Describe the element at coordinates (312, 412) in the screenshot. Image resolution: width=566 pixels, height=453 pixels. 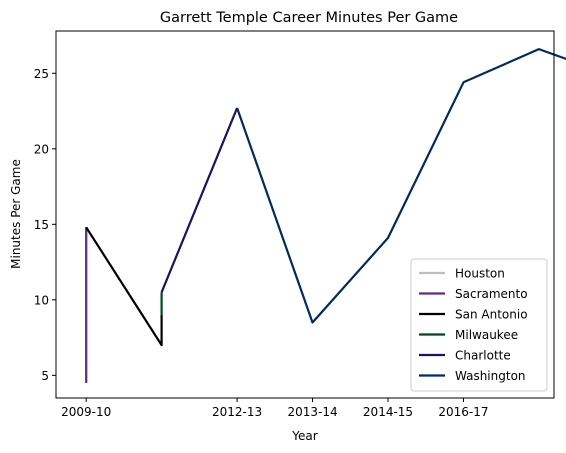
I see `x-tick-label-2: 2013-14` at that location.